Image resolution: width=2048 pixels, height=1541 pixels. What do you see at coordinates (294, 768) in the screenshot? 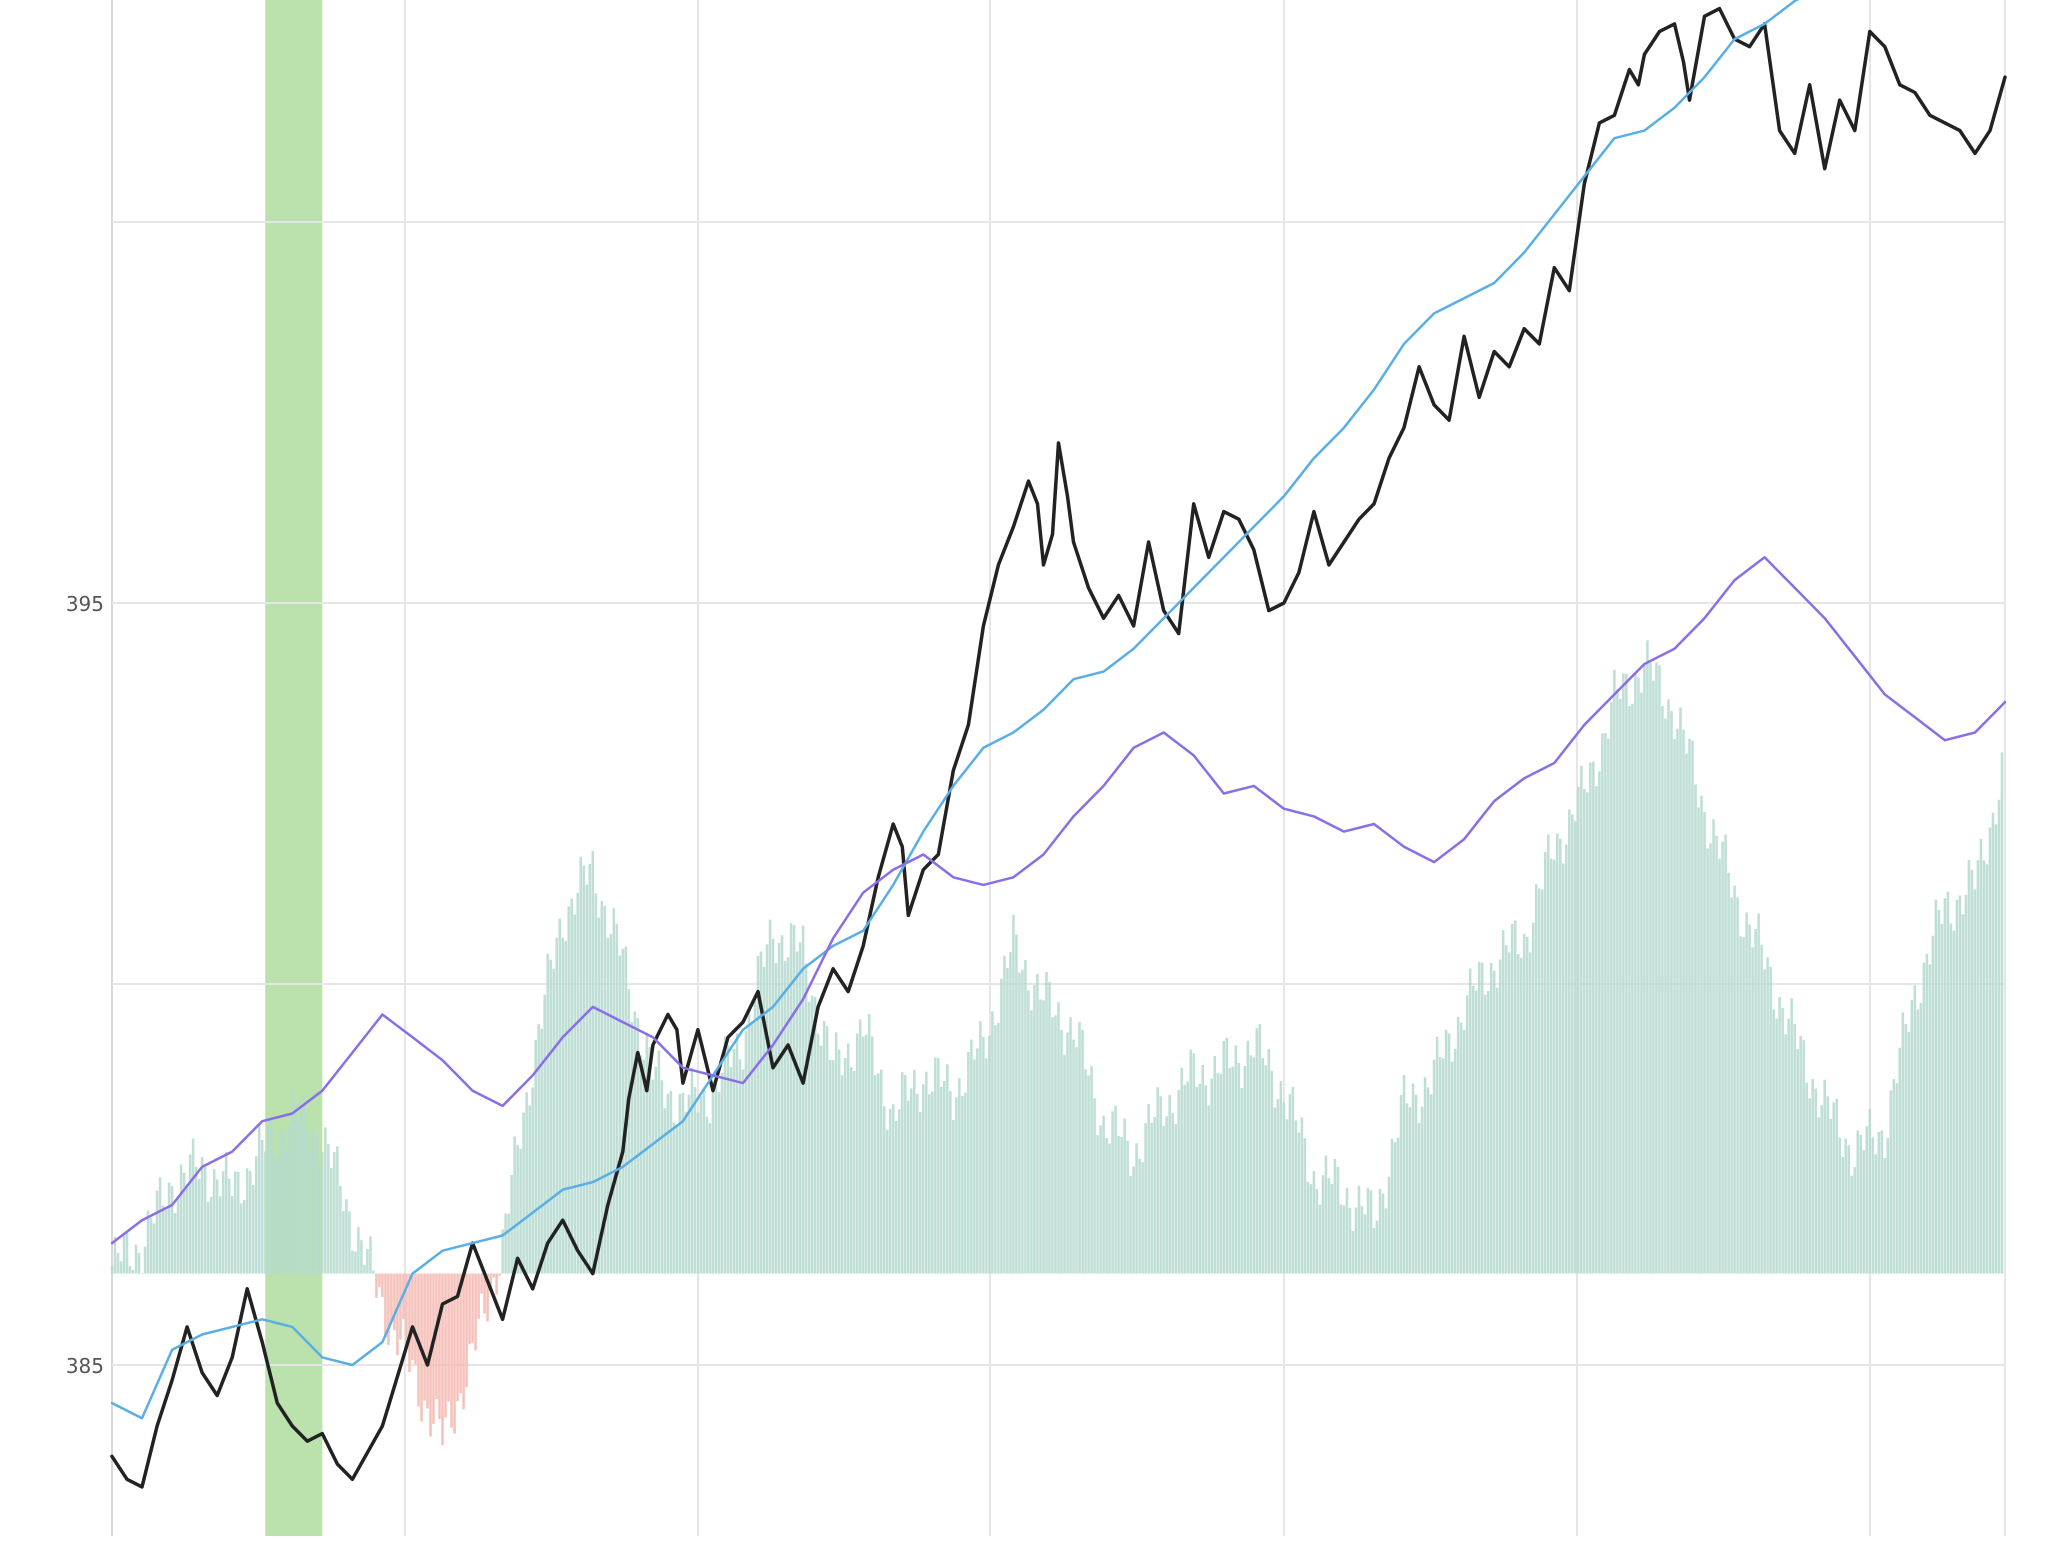
I see `highlight-layer` at bounding box center [294, 768].